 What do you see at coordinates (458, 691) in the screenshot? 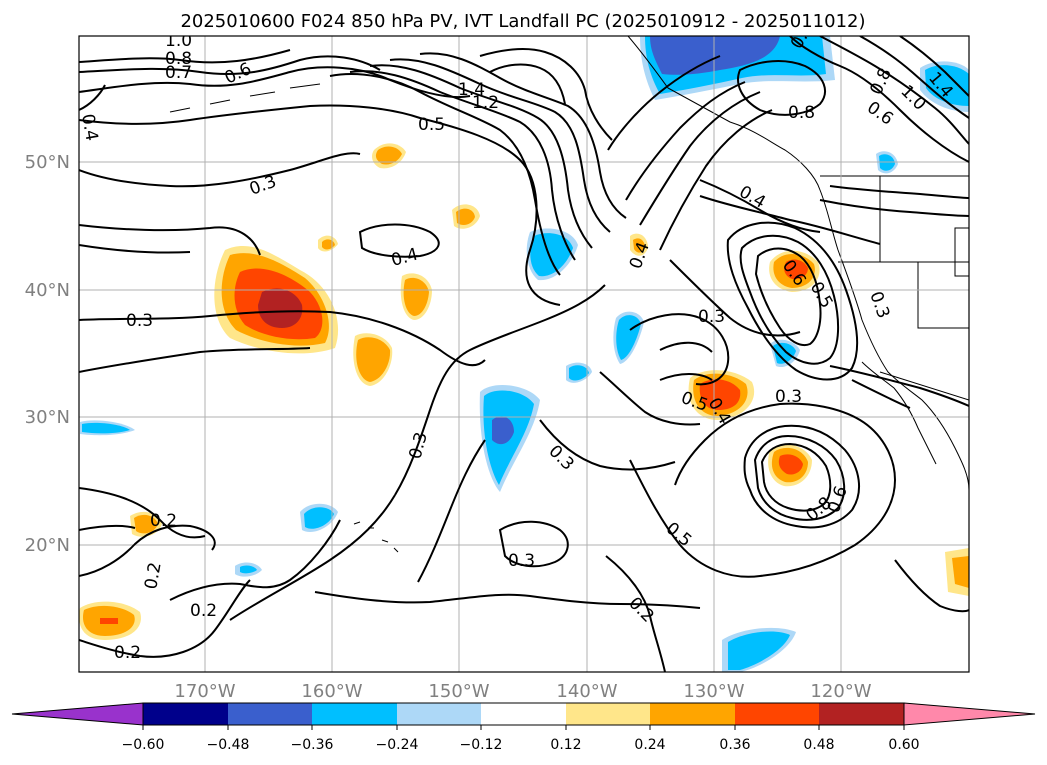
I see `lon-label: 150°W` at bounding box center [458, 691].